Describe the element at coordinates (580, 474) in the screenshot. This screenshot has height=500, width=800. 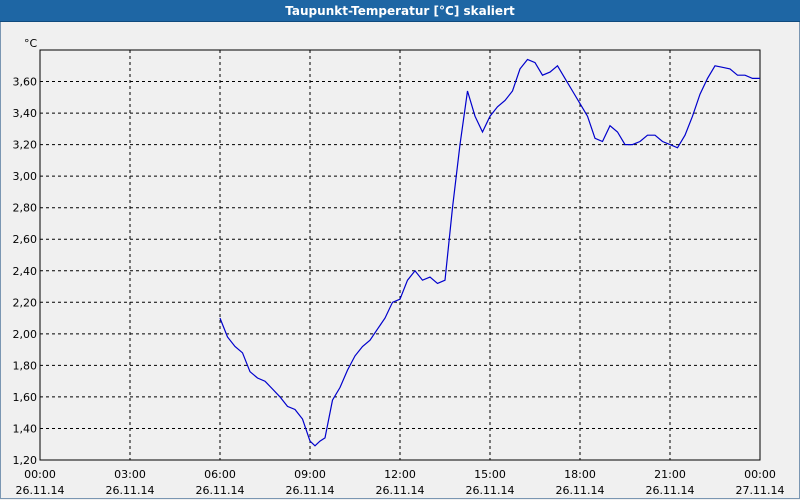
I see `x-tick-time-label: 18:00` at that location.